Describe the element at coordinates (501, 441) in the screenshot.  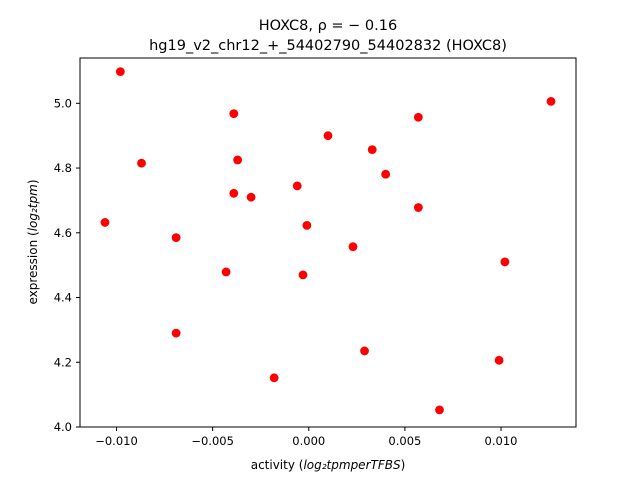
I see `x-tick-label: 0.010` at that location.